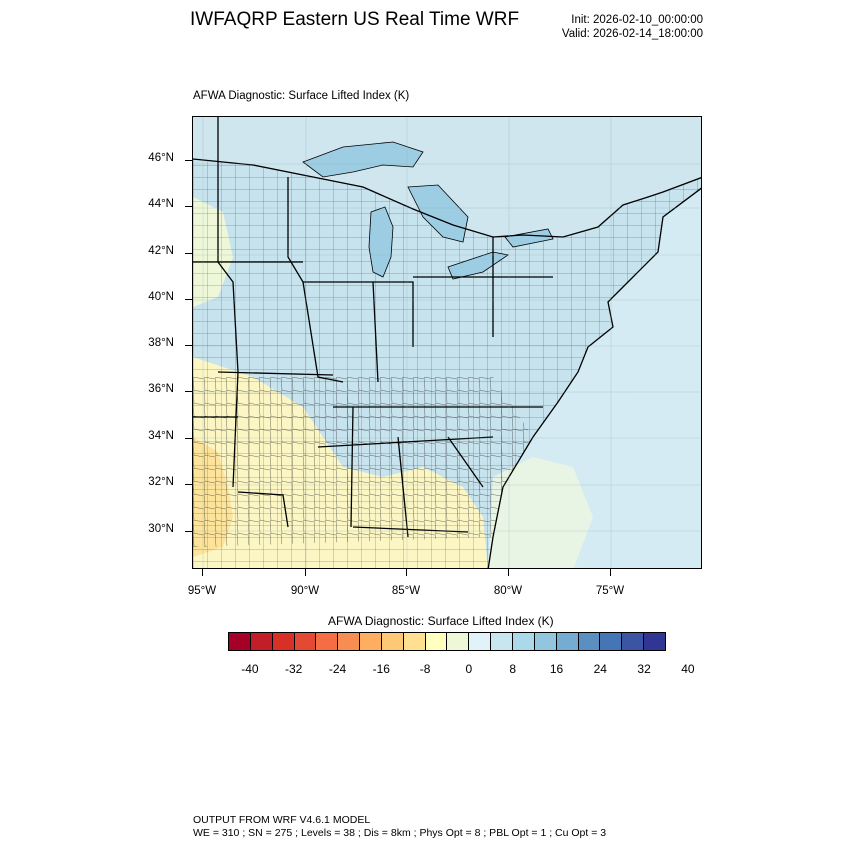  Describe the element at coordinates (294, 669) in the screenshot. I see `colorbar-label: -32` at that location.